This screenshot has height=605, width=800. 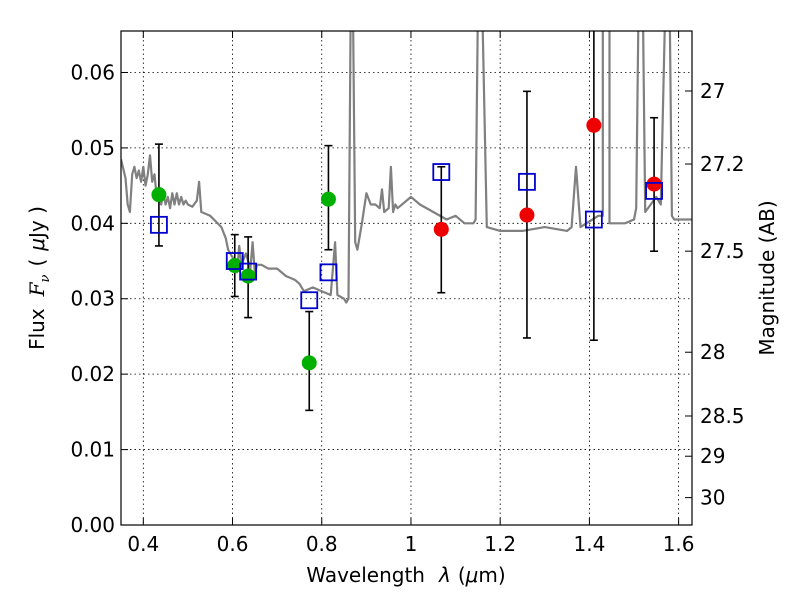 I want to click on y-tick-label: 0.04, so click(x=92, y=223).